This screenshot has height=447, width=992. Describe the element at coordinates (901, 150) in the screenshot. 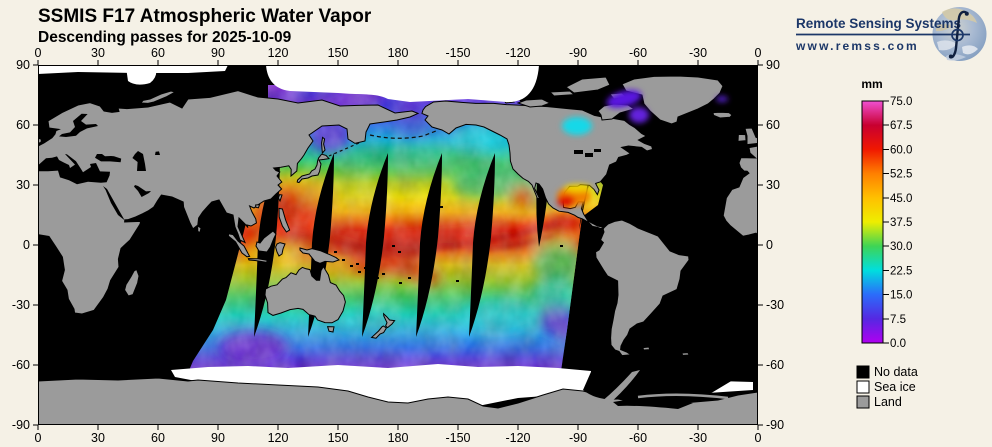

I see `svg-text: 60.0` at that location.